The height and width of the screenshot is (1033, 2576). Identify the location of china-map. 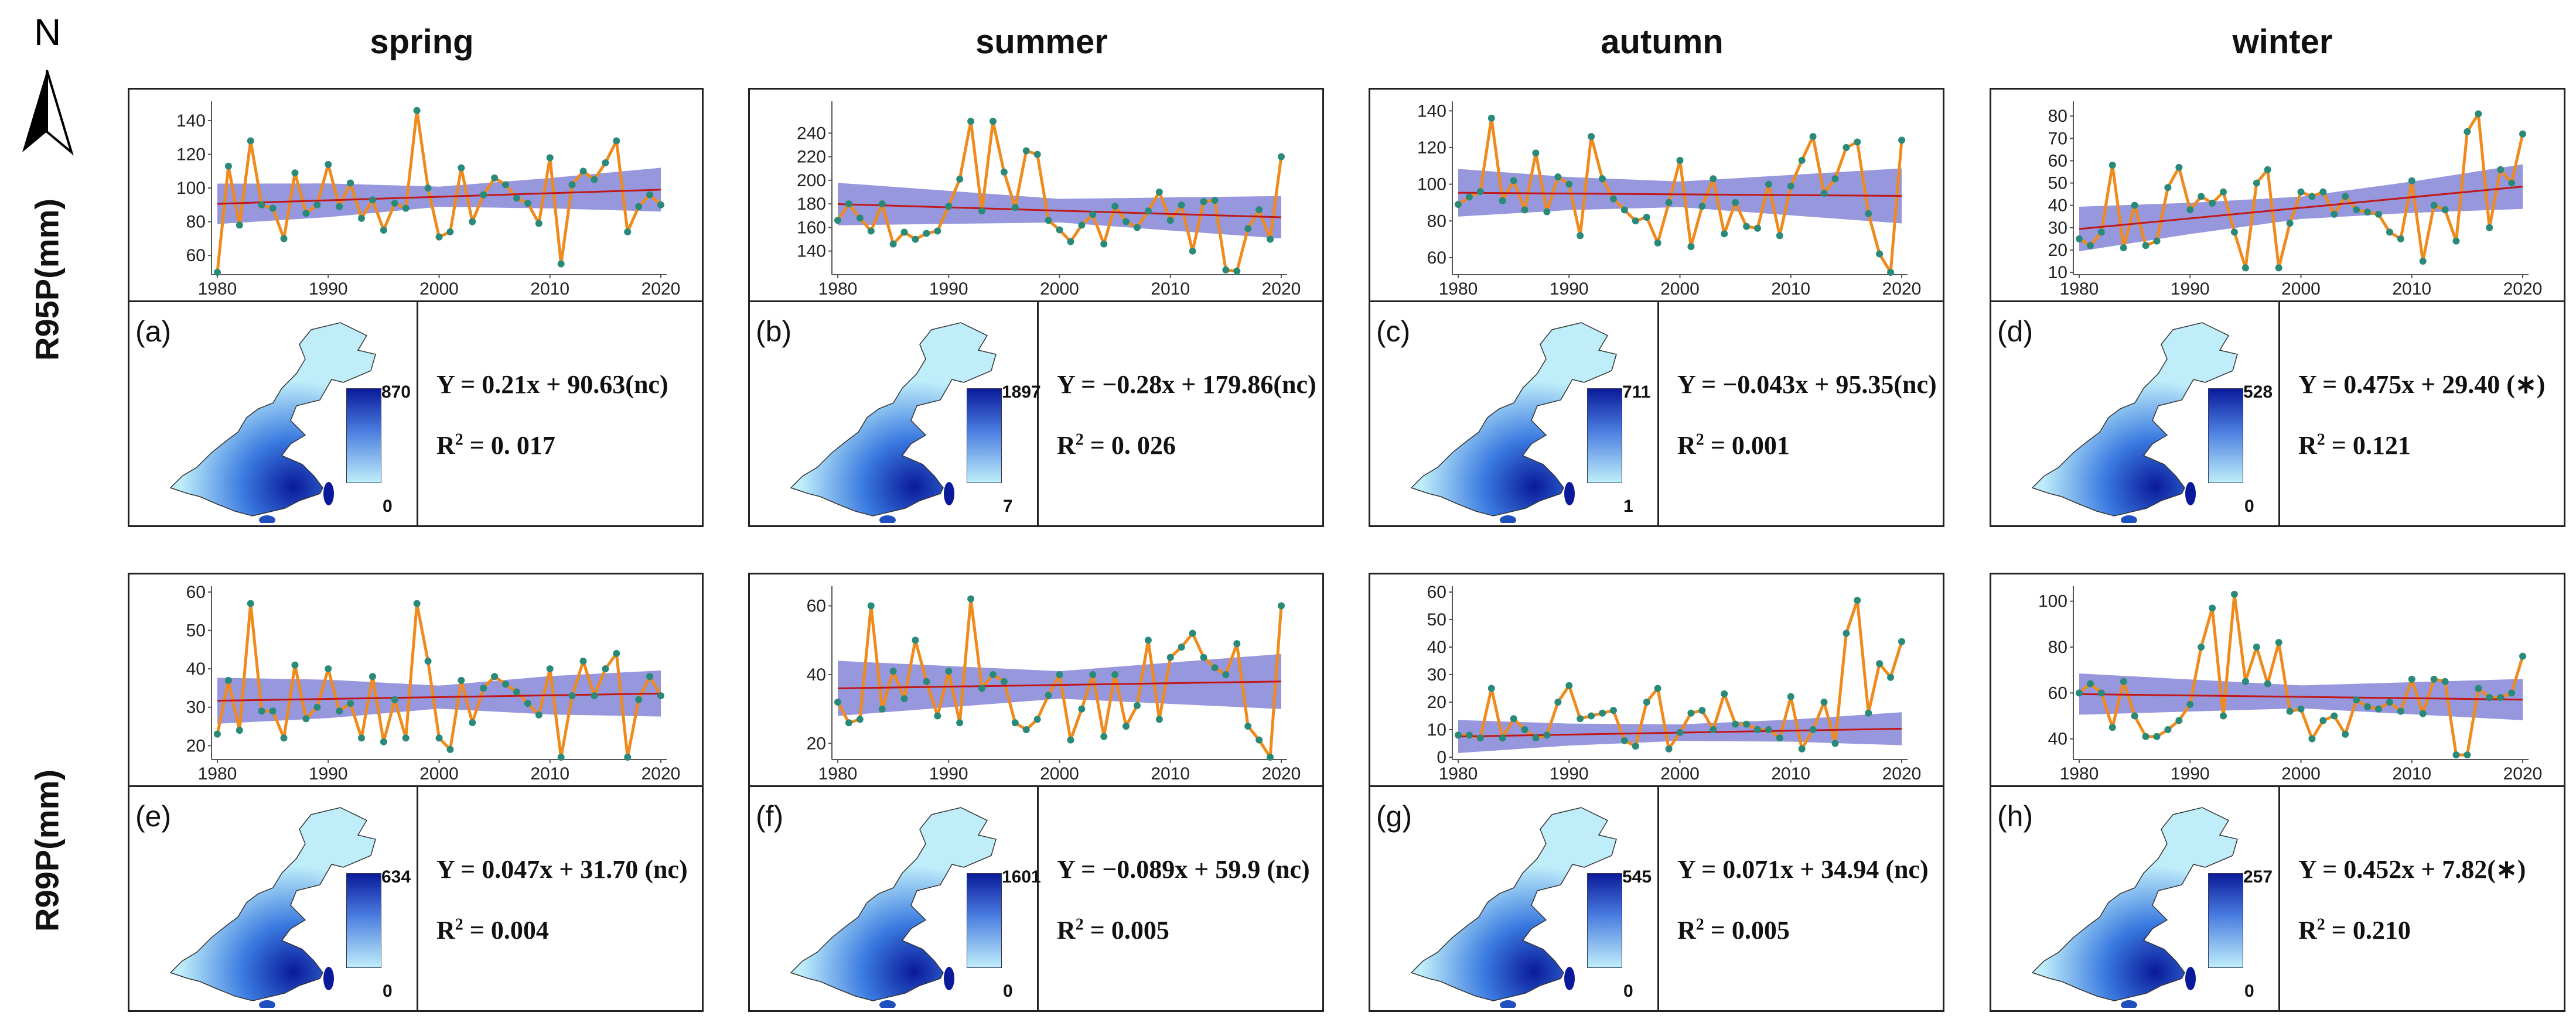
(272, 907).